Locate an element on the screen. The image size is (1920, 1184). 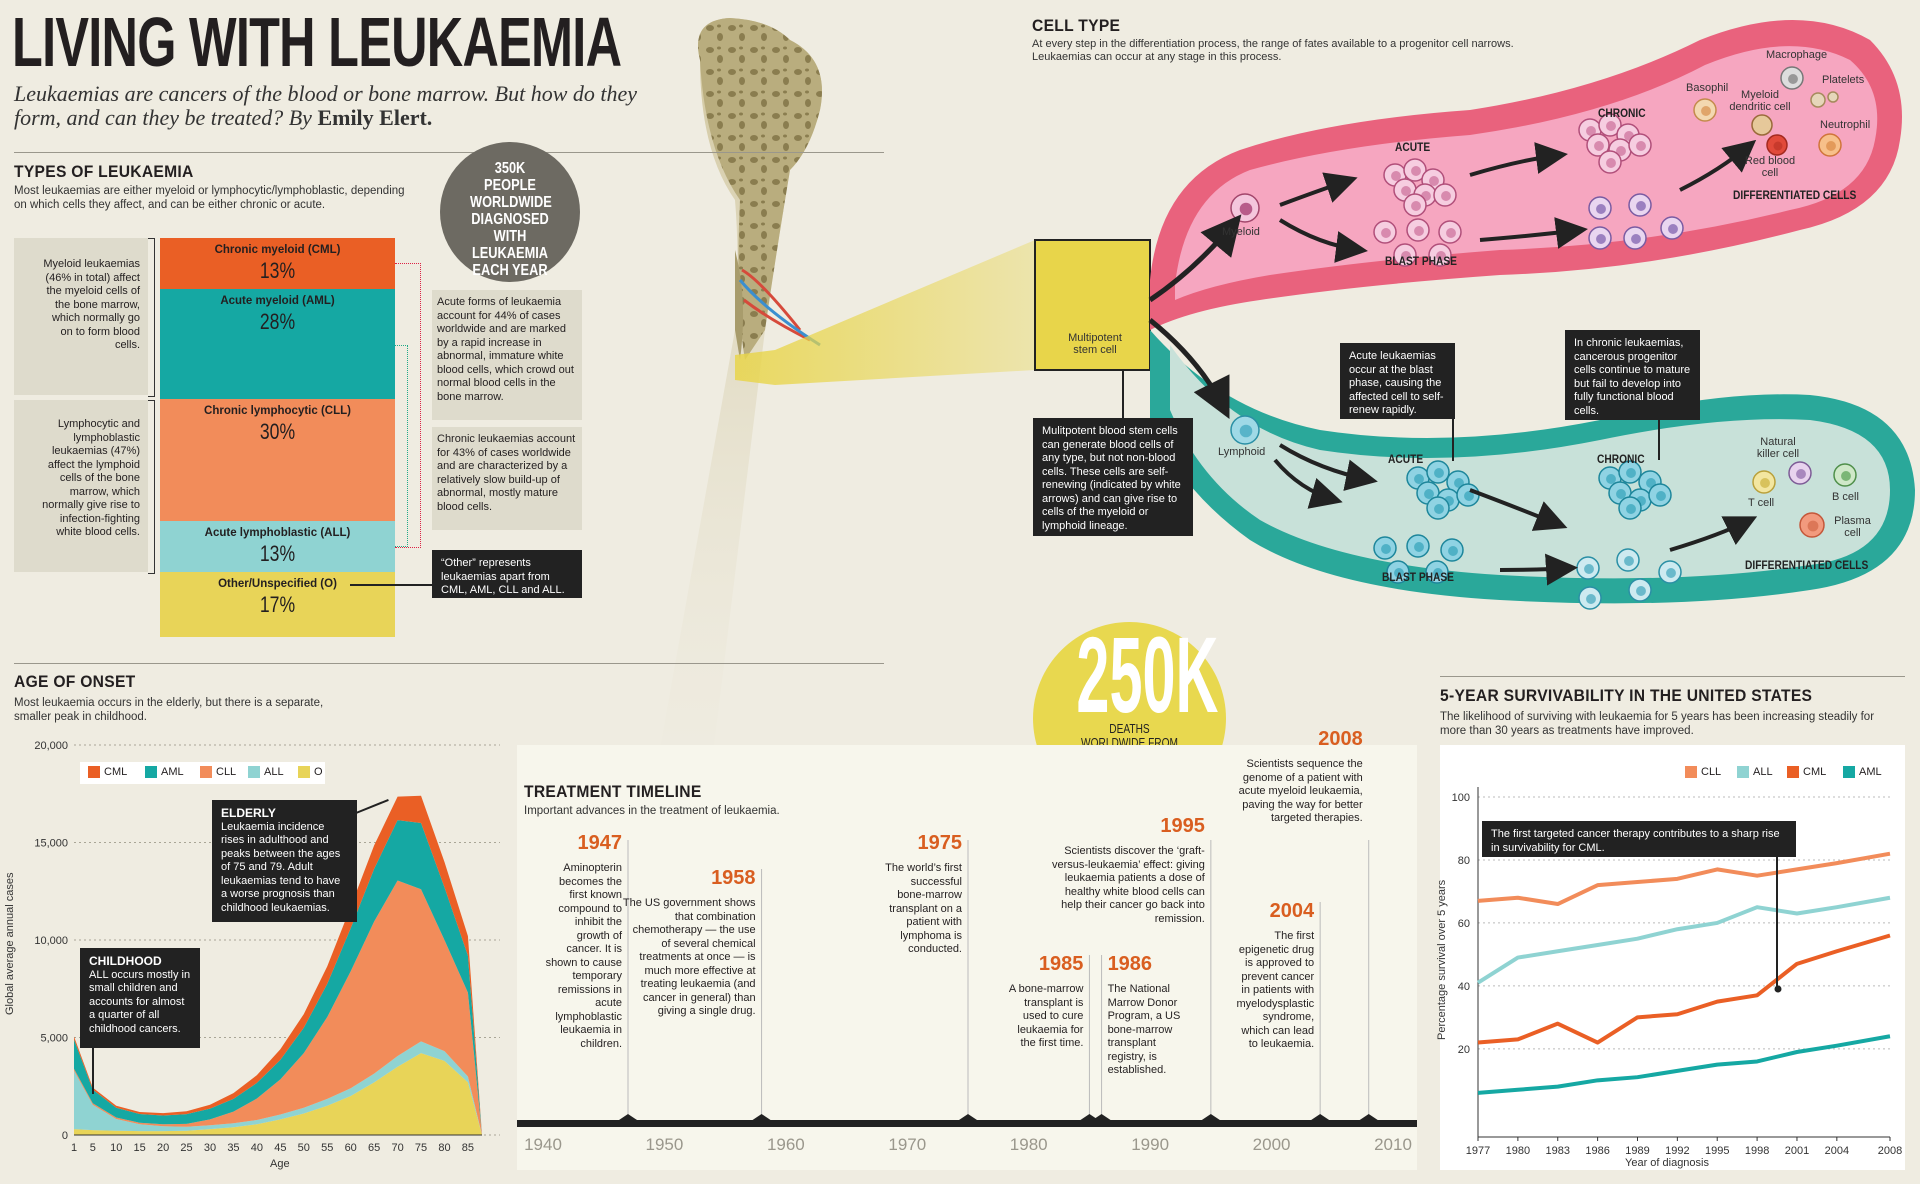
myeloid-blast: BLAST PHASE is located at coordinates (1421, 261).